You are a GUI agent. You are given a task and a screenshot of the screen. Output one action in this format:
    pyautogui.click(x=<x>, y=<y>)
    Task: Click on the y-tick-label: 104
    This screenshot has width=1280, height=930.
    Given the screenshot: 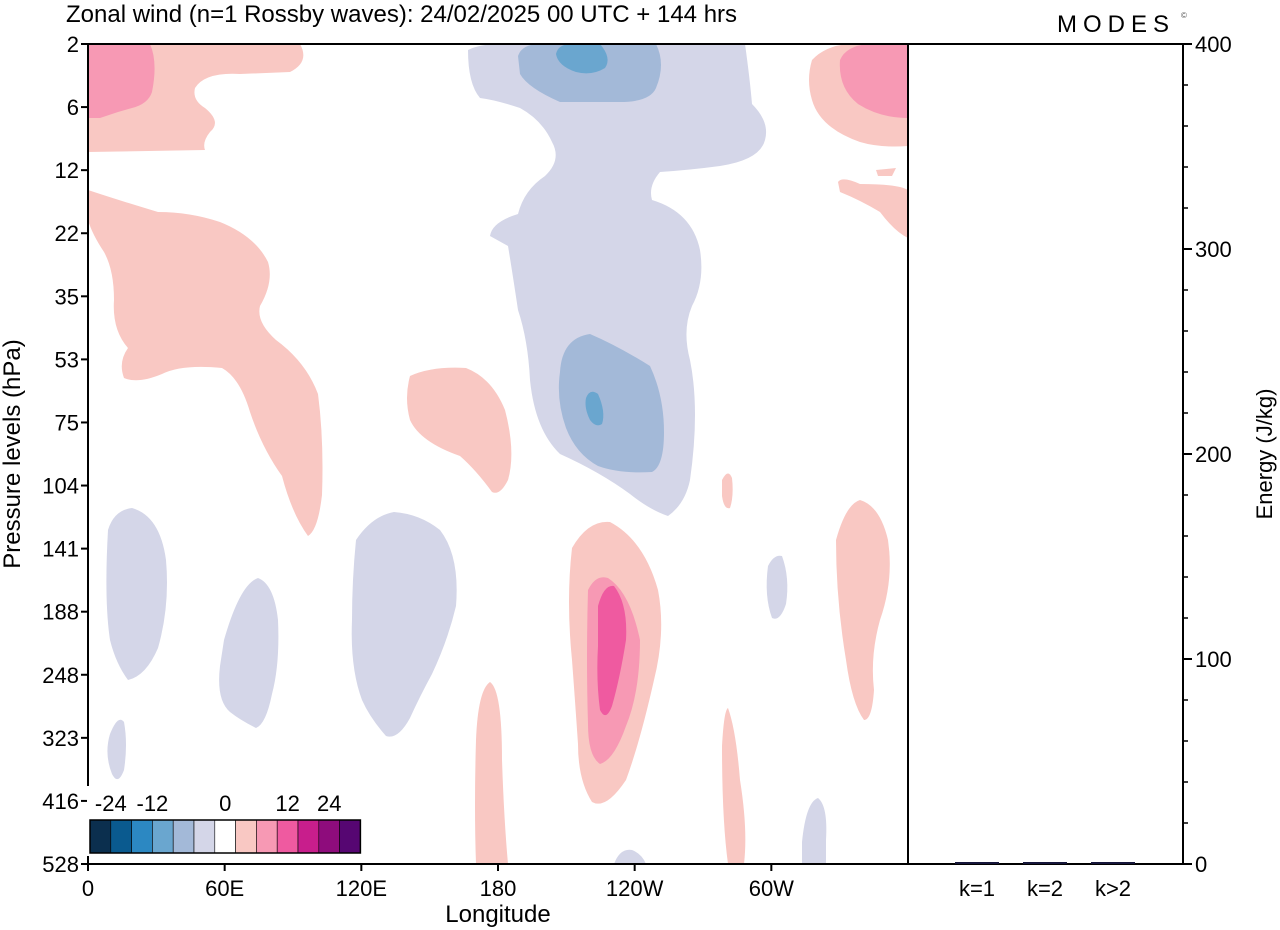 What is the action you would take?
    pyautogui.click(x=60, y=486)
    